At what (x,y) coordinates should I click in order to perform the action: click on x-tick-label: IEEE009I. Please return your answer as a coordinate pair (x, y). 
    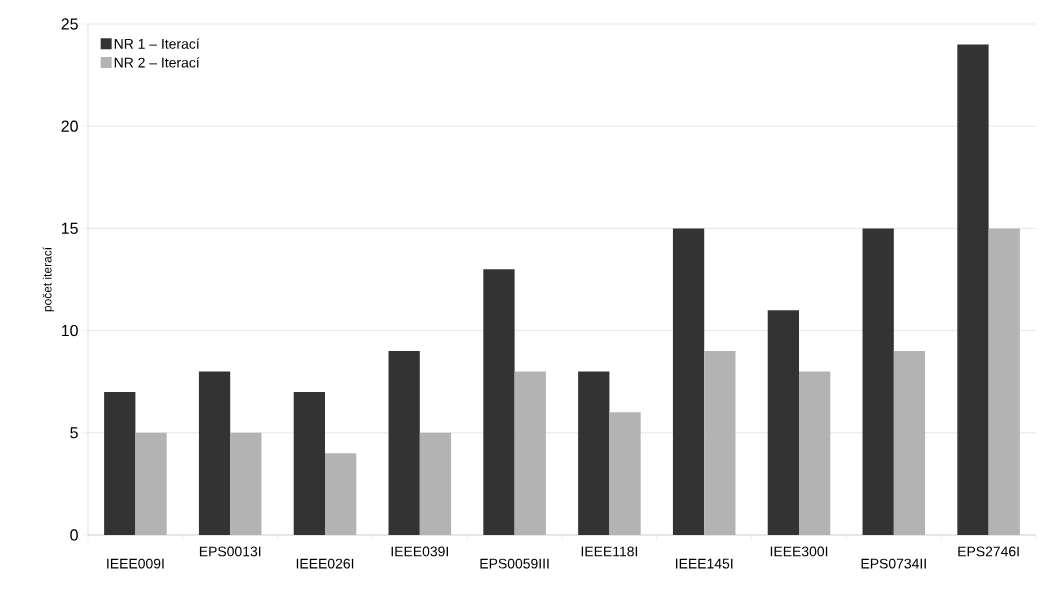
    Looking at the image, I should click on (135, 563).